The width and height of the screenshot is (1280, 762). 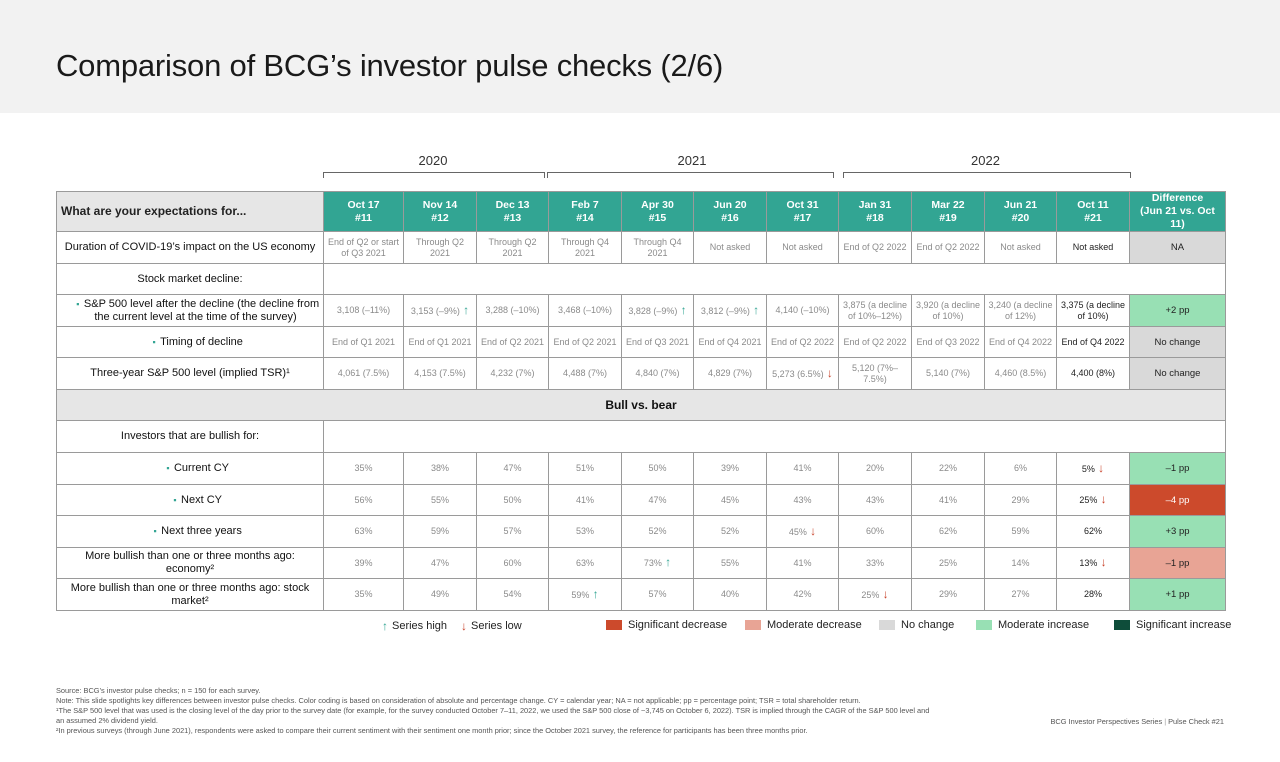 I want to click on value-text: 3,108 (–11%), so click(x=363, y=310).